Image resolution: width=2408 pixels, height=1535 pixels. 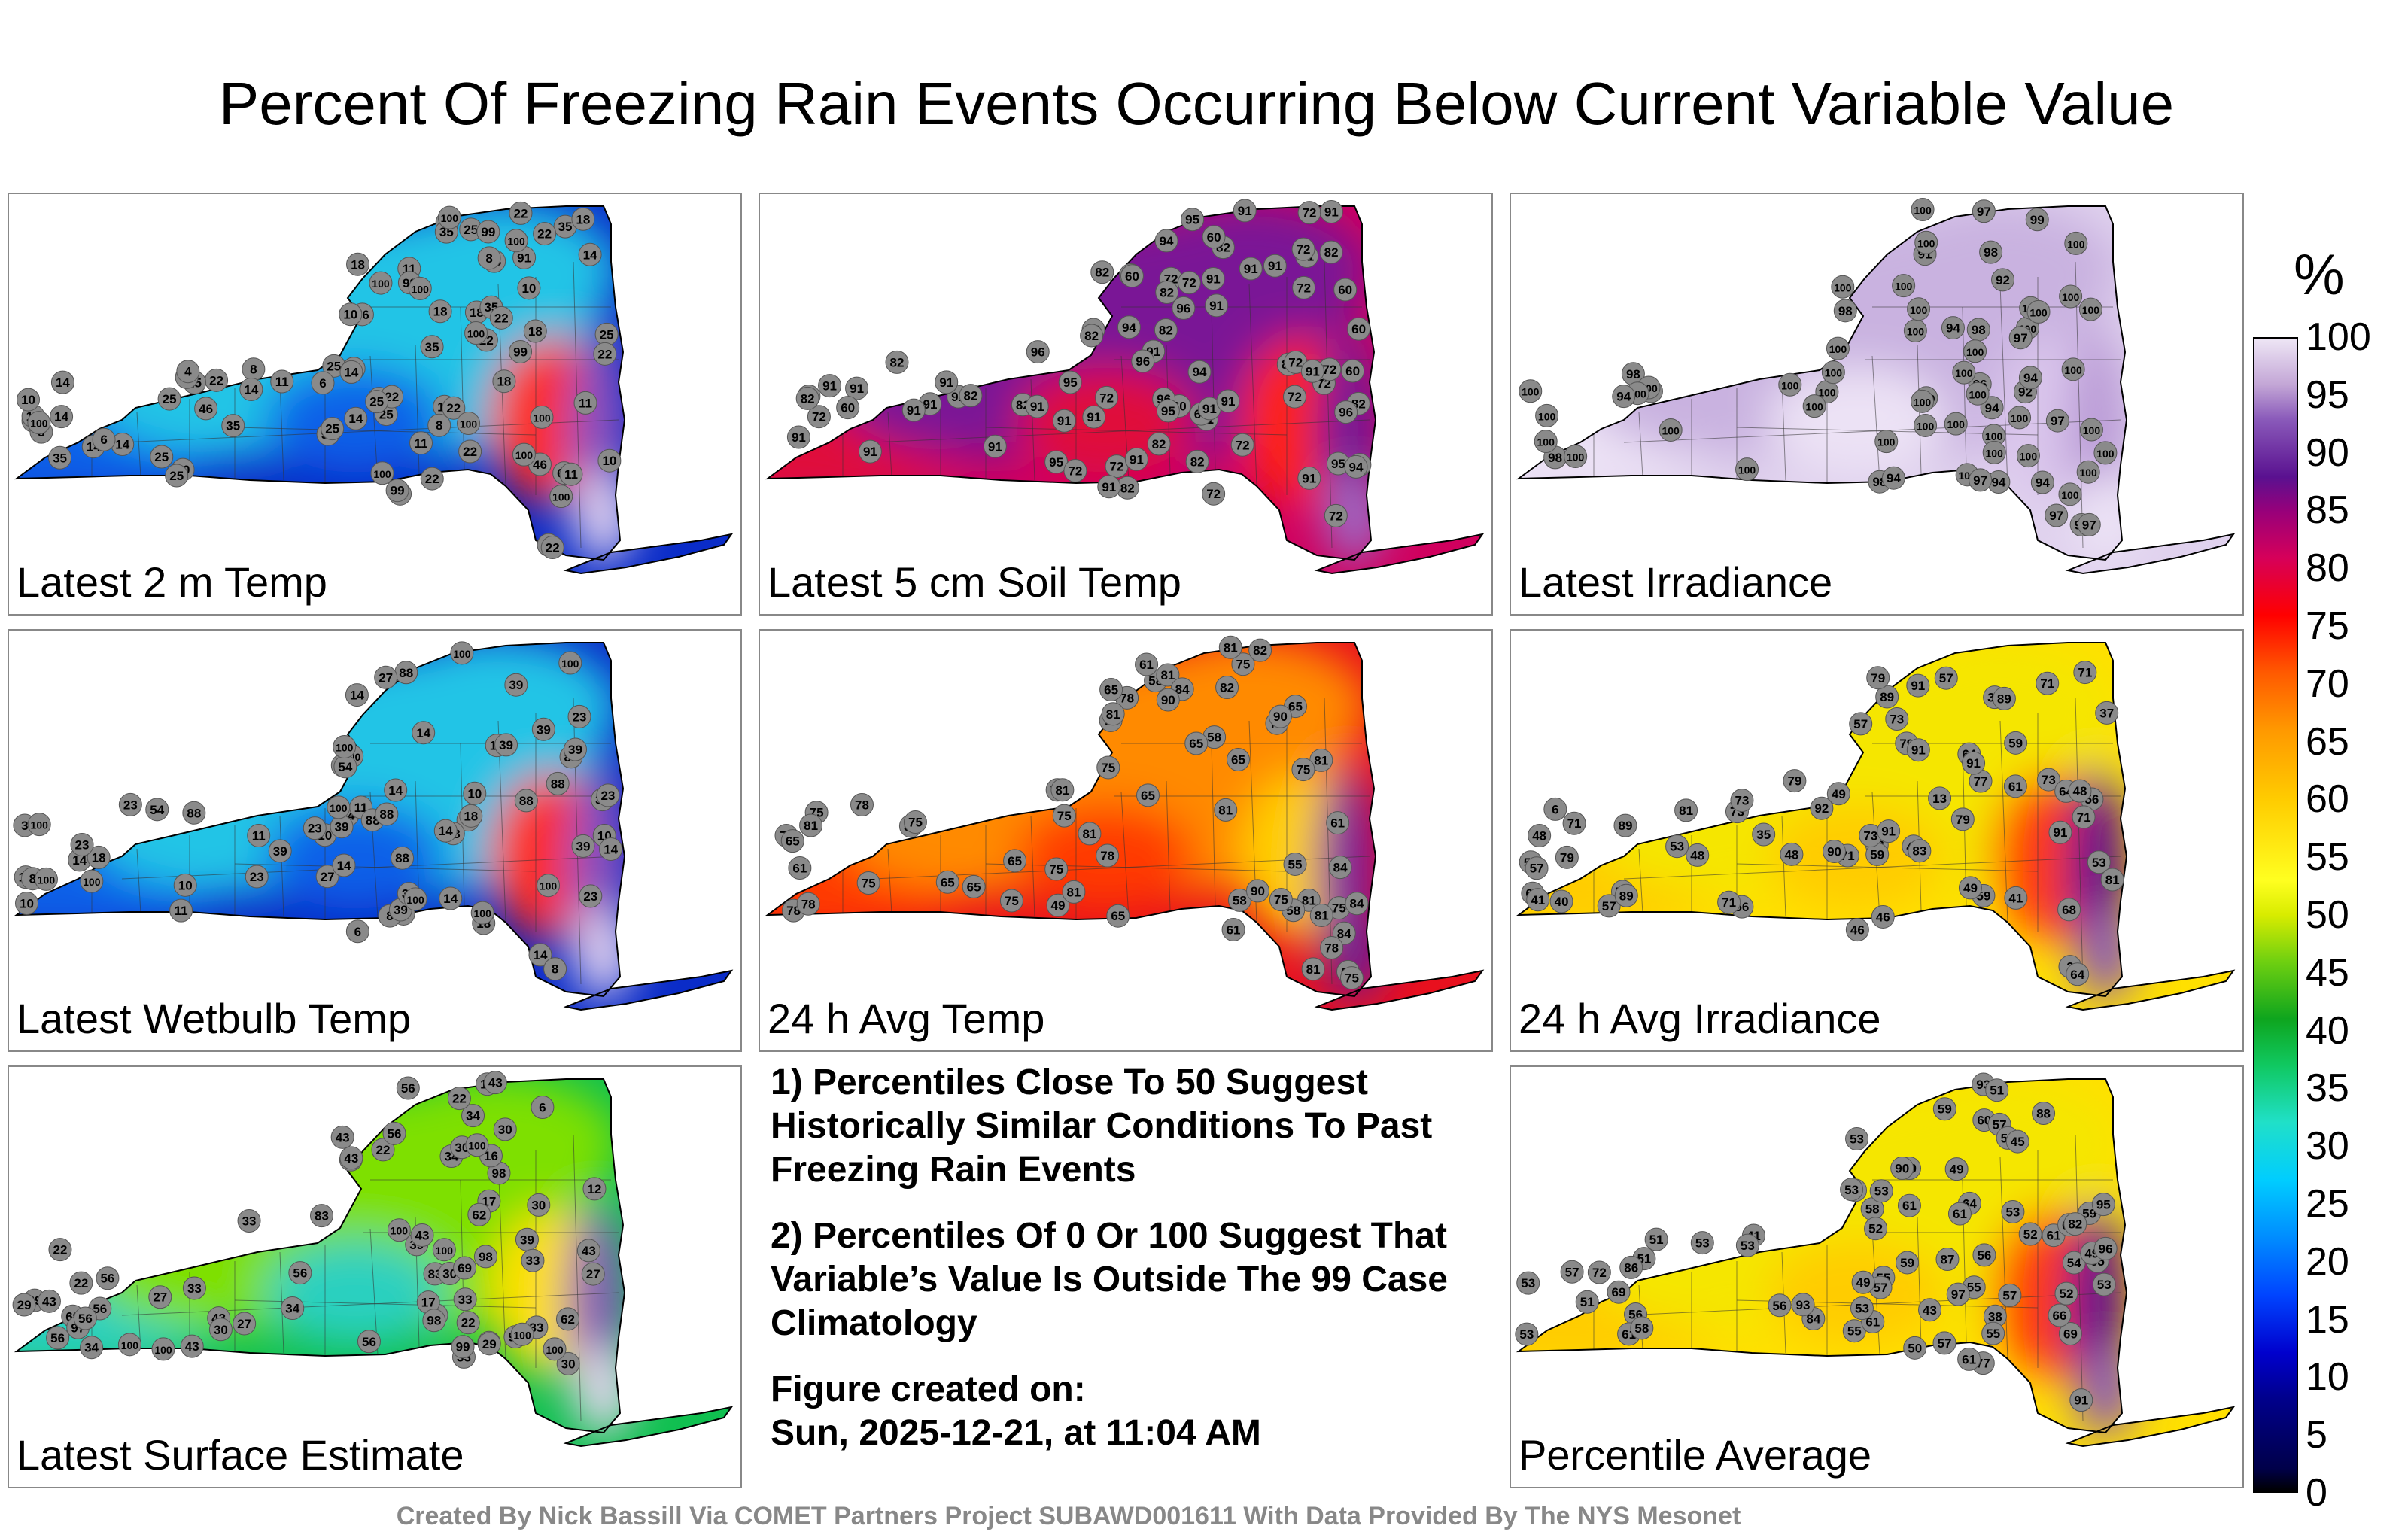 I want to click on station-marker: 73, so click(x=1742, y=801).